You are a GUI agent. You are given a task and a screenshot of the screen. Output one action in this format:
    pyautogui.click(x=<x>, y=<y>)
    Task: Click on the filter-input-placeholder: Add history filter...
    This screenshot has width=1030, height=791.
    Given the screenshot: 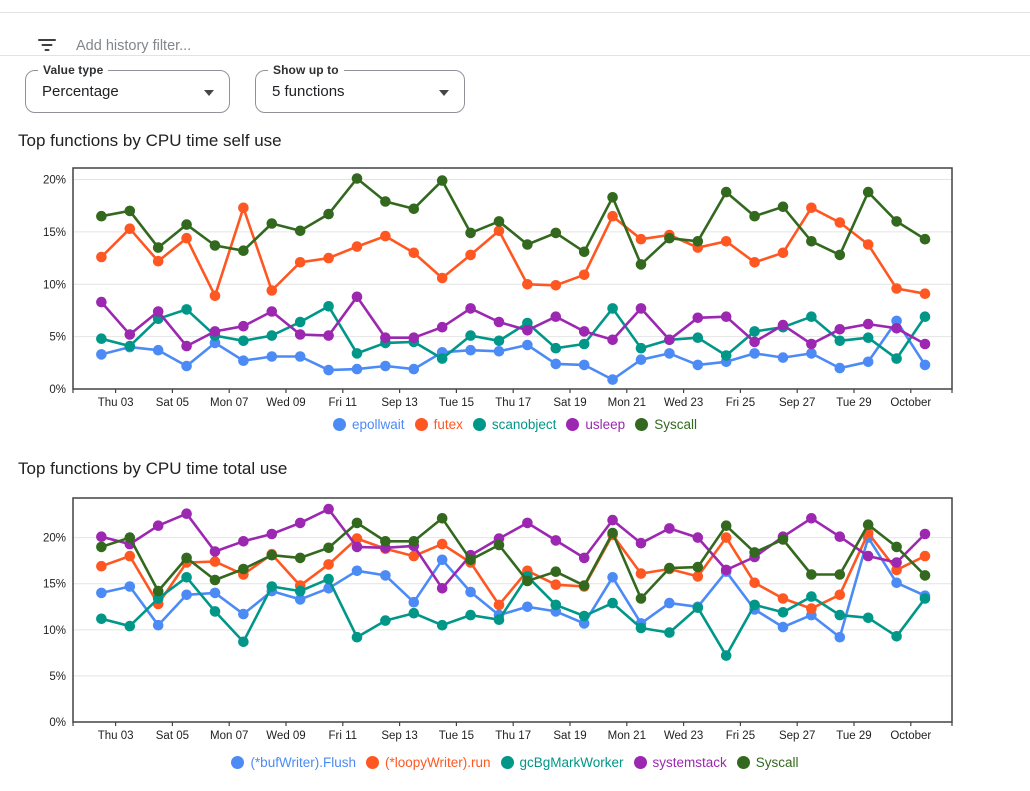 What is the action you would take?
    pyautogui.click(x=134, y=46)
    